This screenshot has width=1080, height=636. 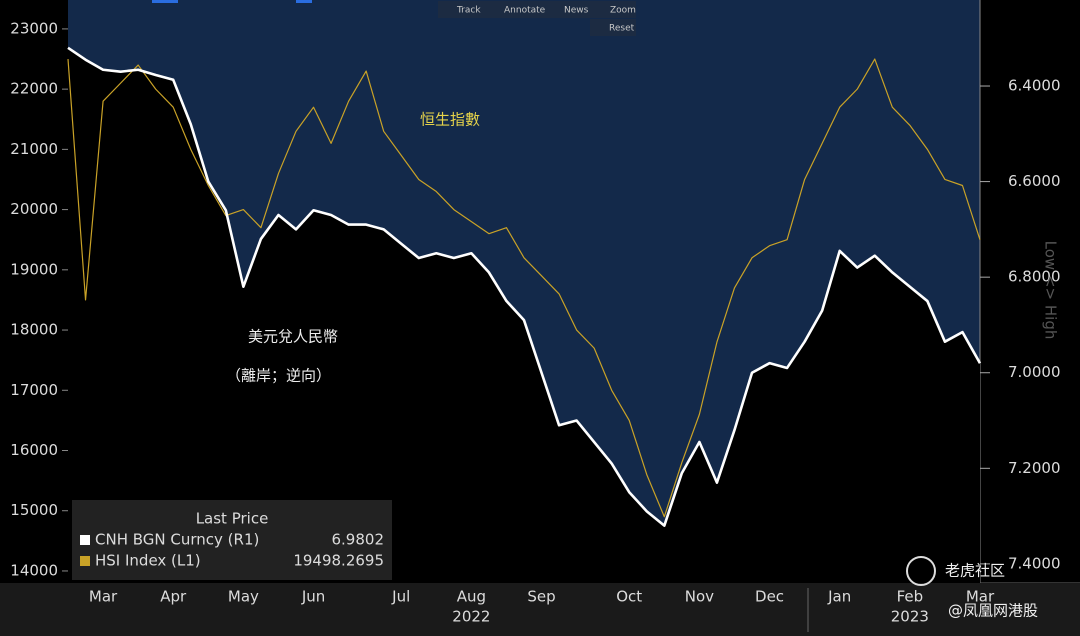 What do you see at coordinates (394, 18) in the screenshot?
I see `toolbar: Track Annotate News Zoom Reset` at bounding box center [394, 18].